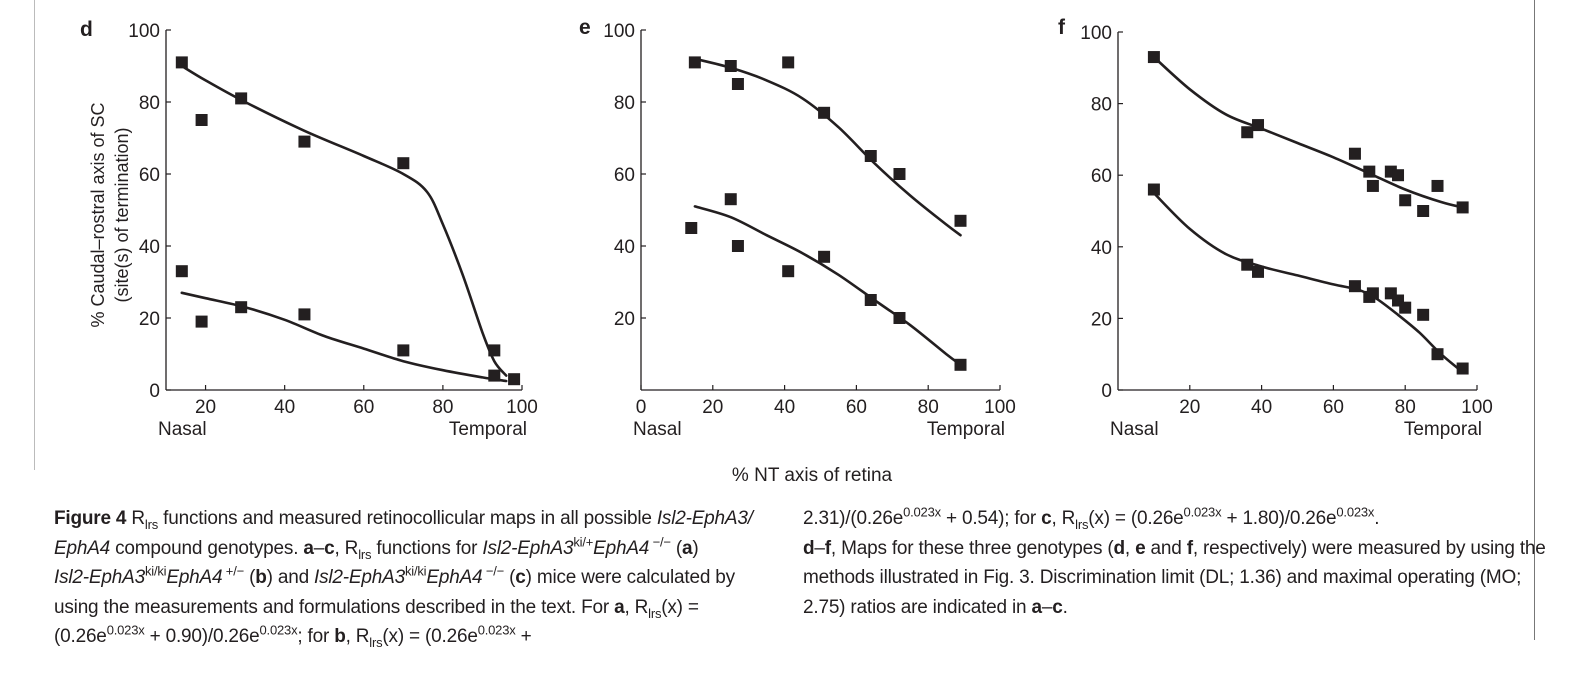  Describe the element at coordinates (704, 518) in the screenshot. I see `caption-left-text-run: Isl2-EphA3/` at that location.